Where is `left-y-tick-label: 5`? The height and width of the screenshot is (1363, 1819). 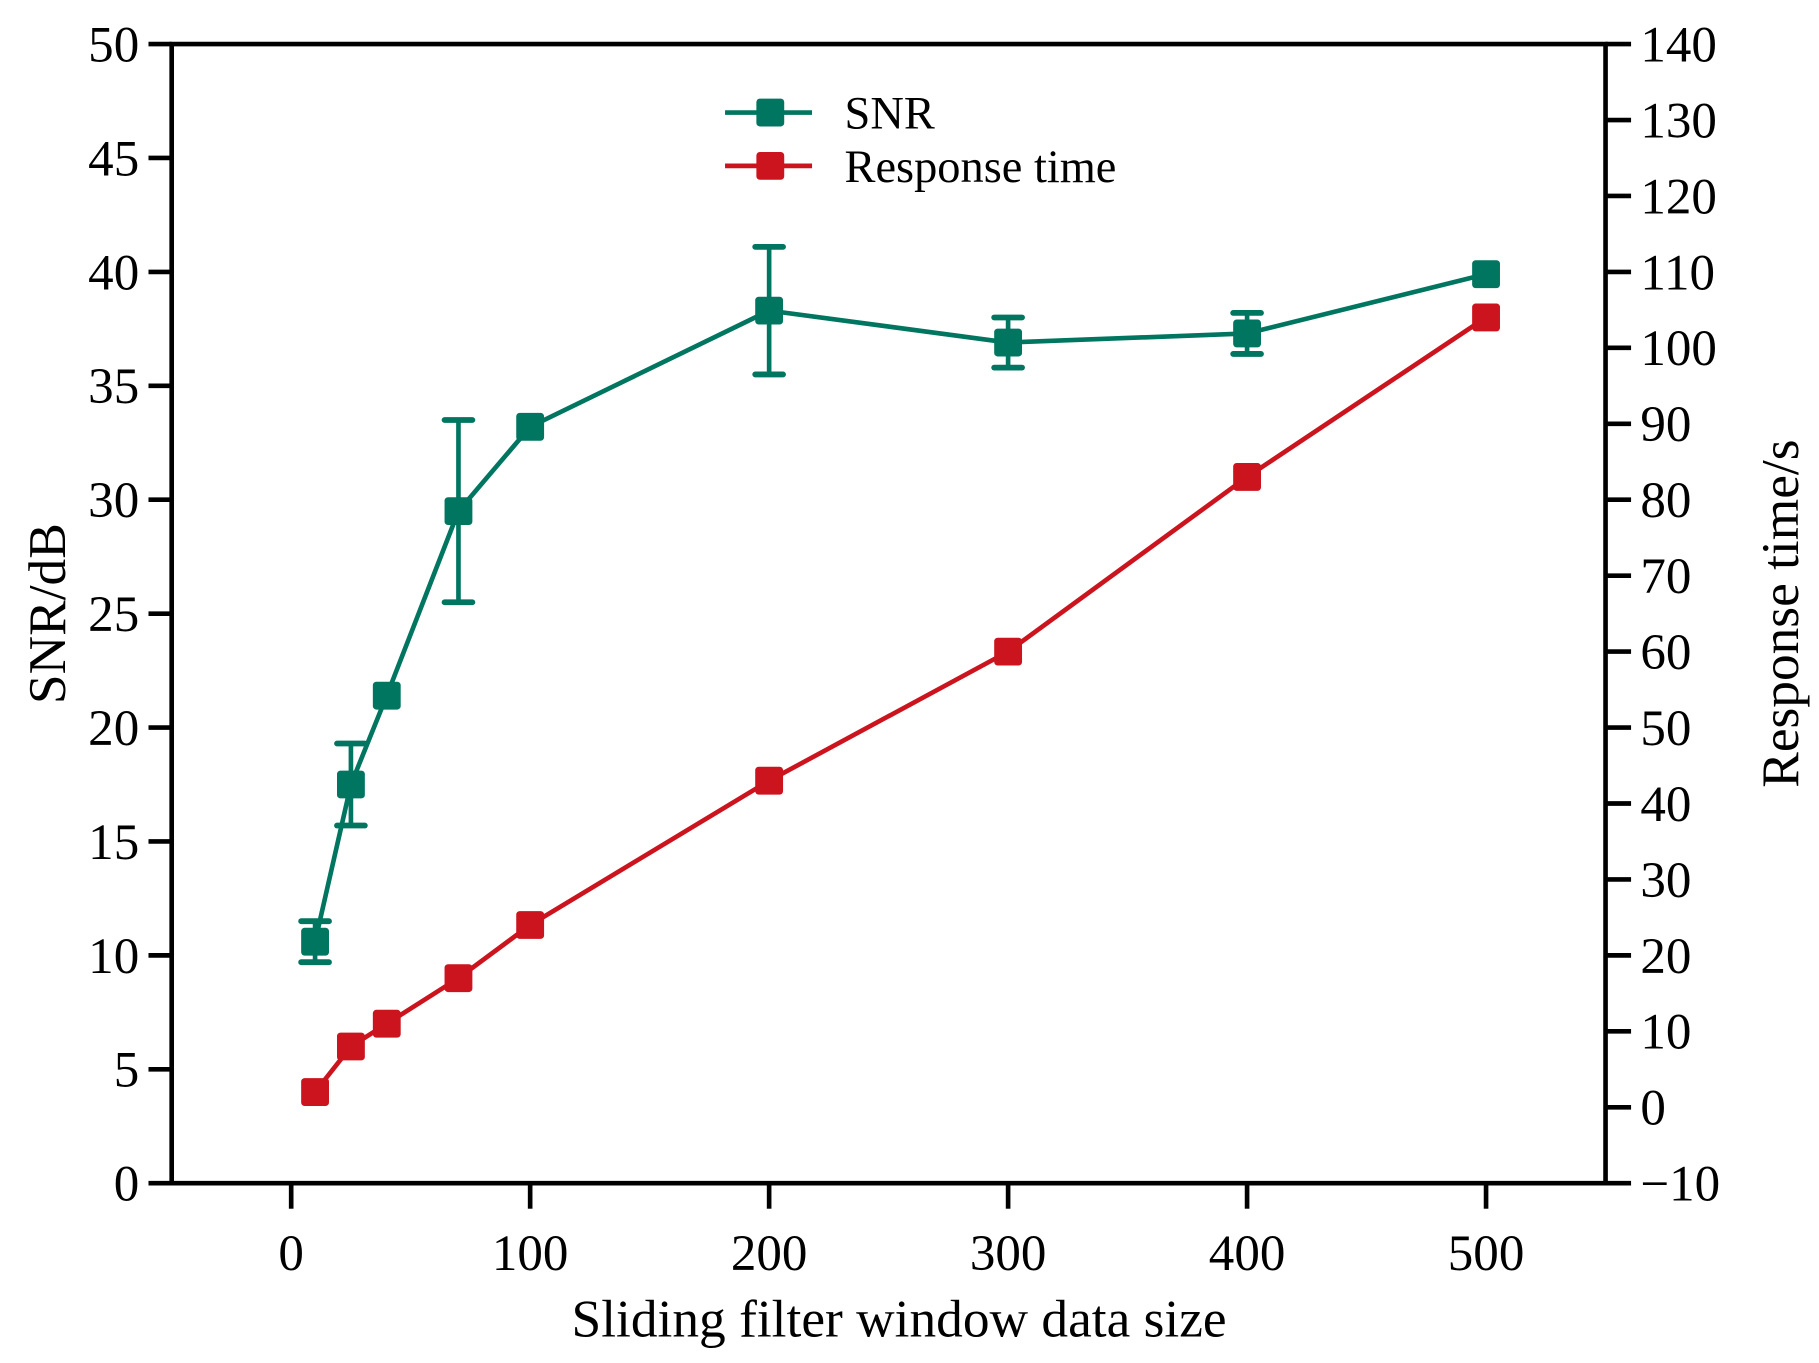 left-y-tick-label: 5 is located at coordinates (127, 1071).